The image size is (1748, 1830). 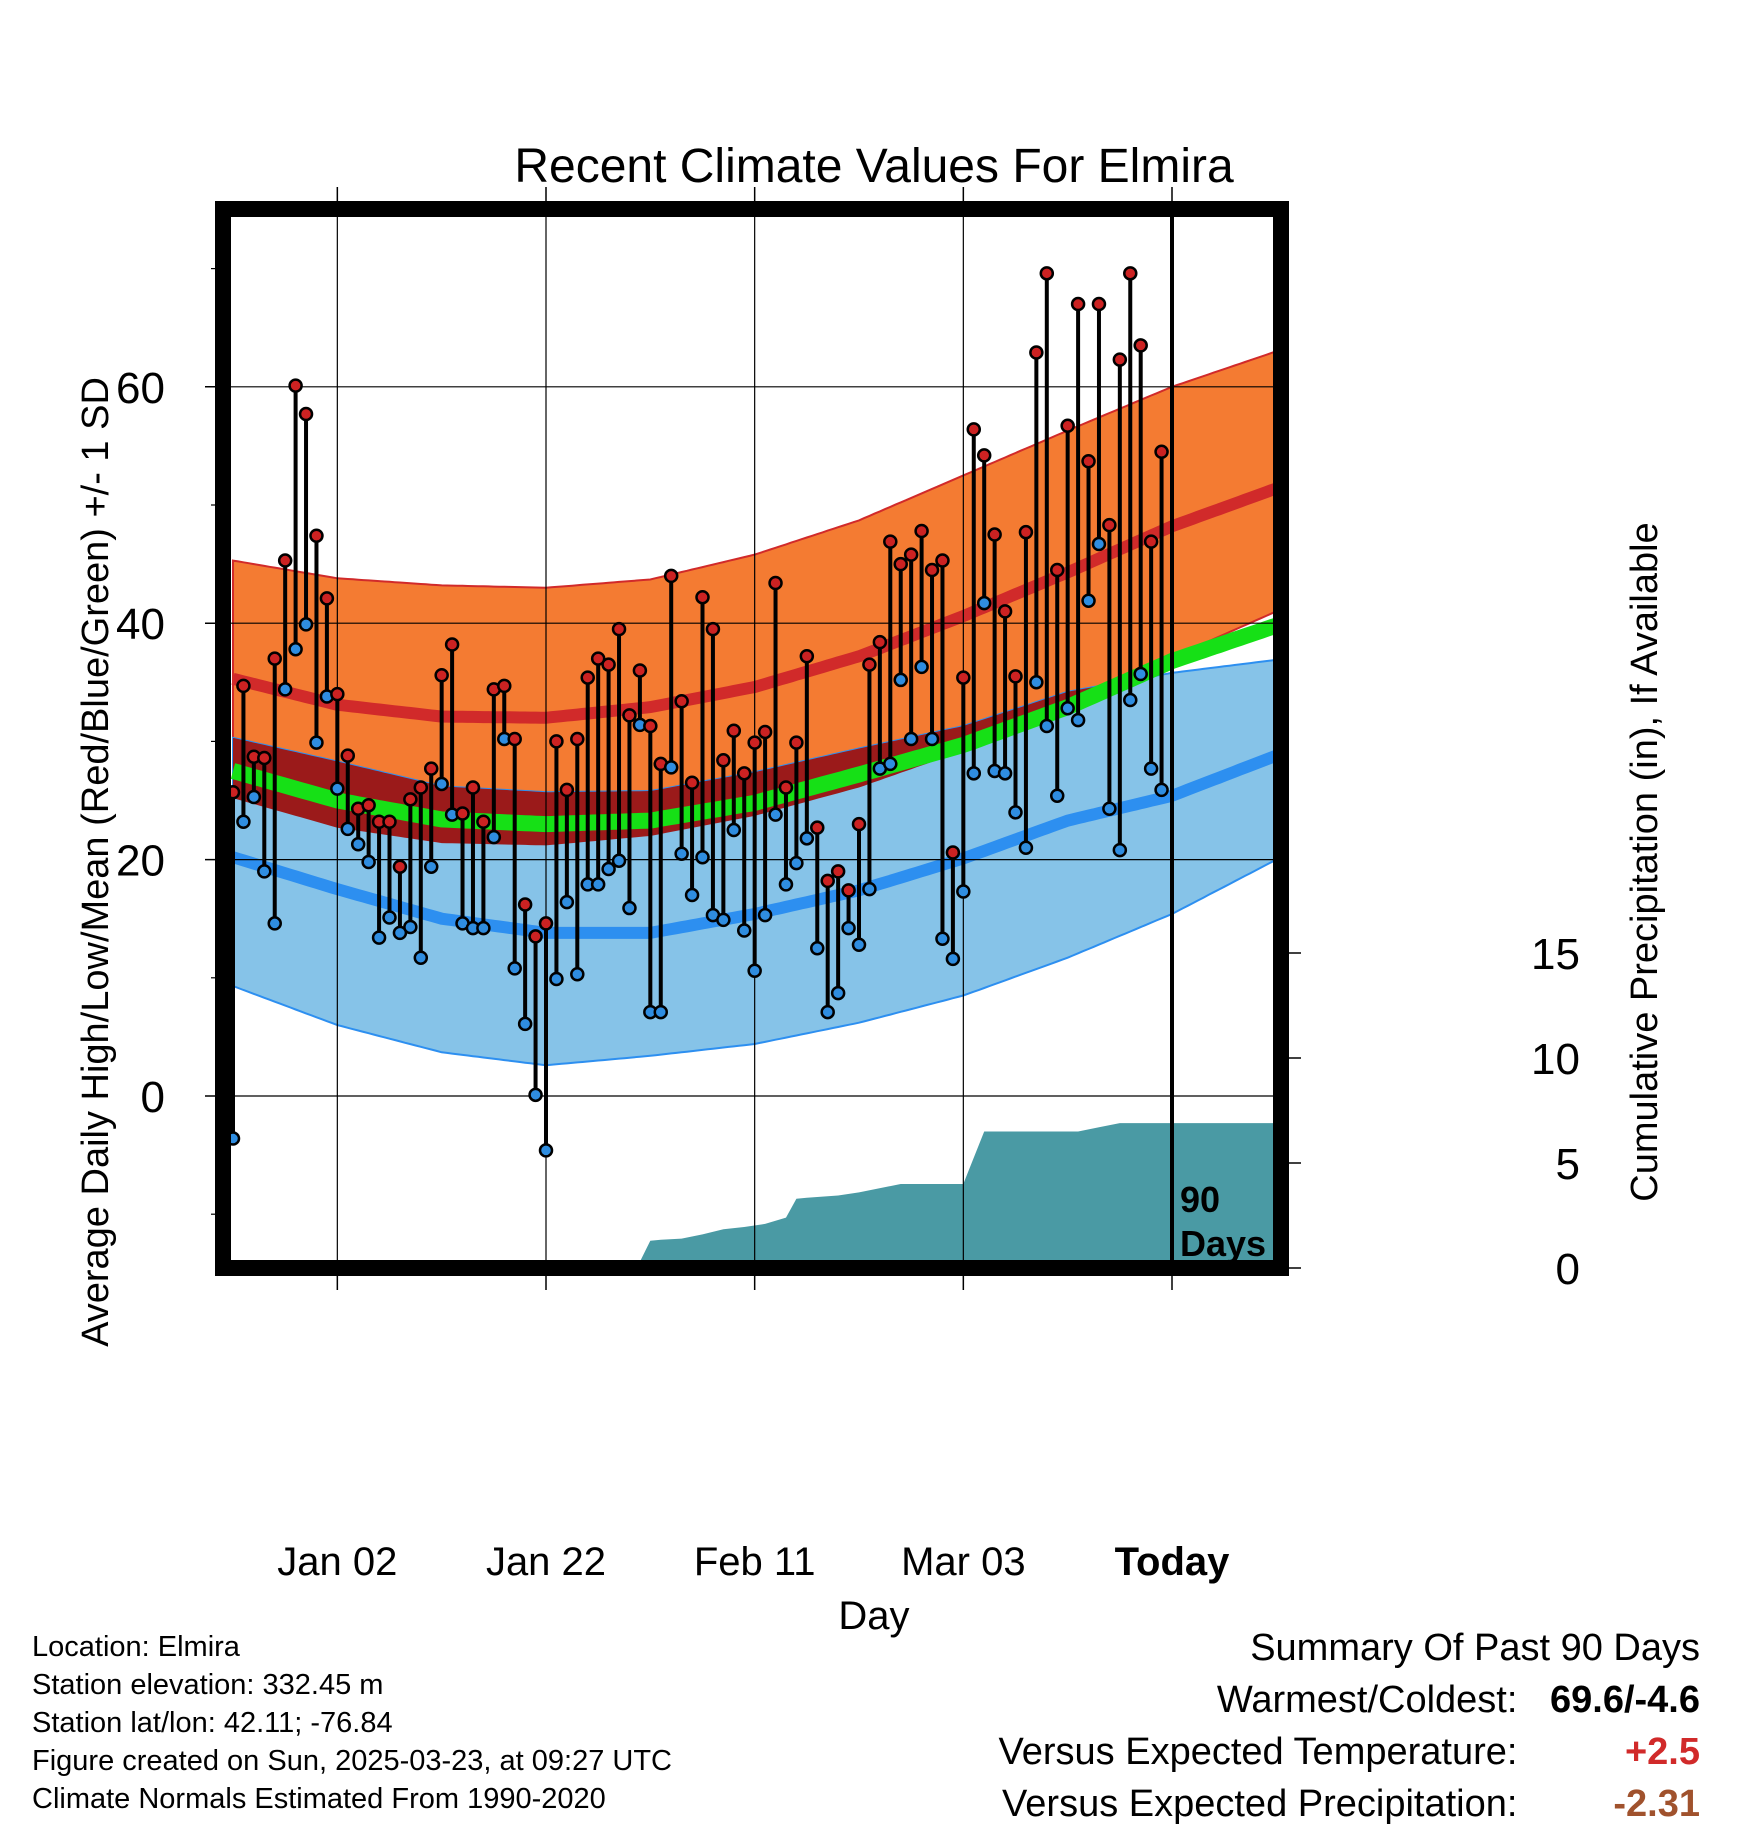 I want to click on x-tick-label: Jan 22, so click(x=546, y=1562).